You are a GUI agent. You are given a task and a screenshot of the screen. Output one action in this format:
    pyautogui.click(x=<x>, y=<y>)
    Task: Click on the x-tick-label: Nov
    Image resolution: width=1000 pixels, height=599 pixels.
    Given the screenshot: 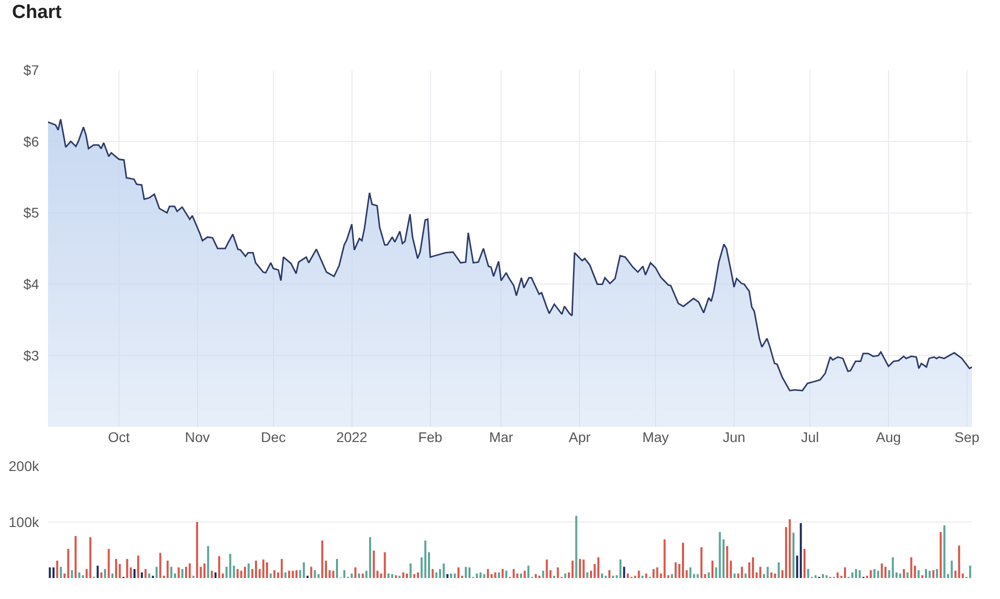 What is the action you would take?
    pyautogui.click(x=197, y=437)
    